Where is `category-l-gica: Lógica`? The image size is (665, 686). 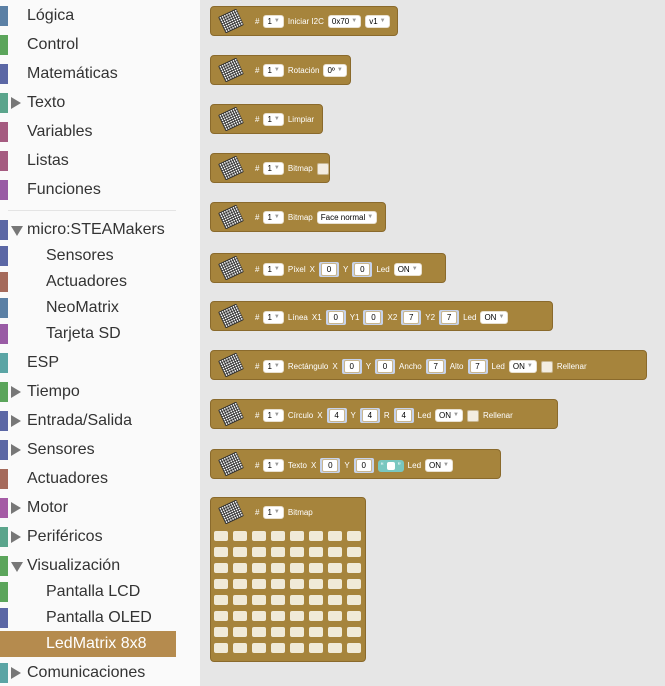 category-l-gica: Lógica is located at coordinates (100, 16).